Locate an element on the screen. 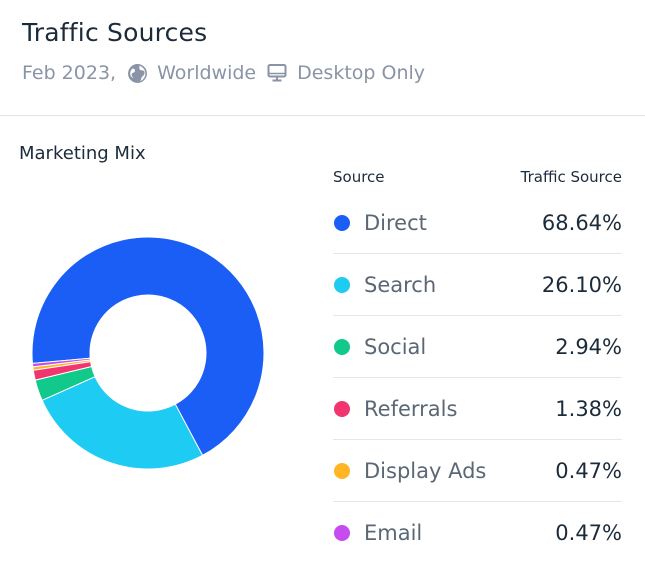 This screenshot has height=563, width=645. table-row: Direct 68.64% is located at coordinates (477, 223).